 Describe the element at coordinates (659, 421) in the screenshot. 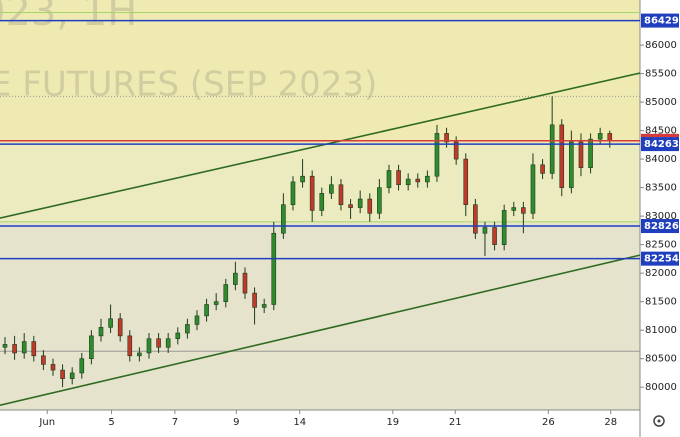

I see `settings-icon` at that location.